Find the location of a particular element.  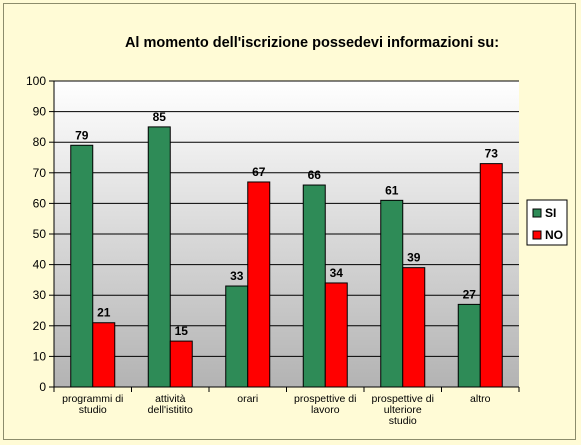

data-label: 66 is located at coordinates (315, 175).